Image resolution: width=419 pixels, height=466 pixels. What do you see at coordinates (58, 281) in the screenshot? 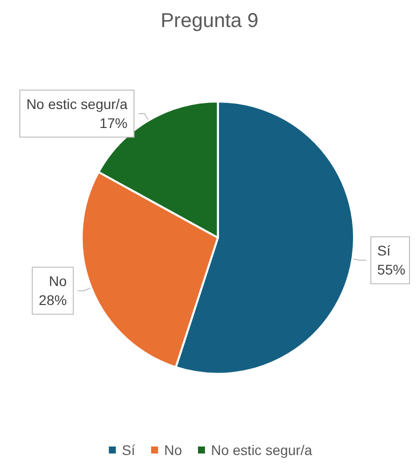
I see `slice-label: No` at bounding box center [58, 281].